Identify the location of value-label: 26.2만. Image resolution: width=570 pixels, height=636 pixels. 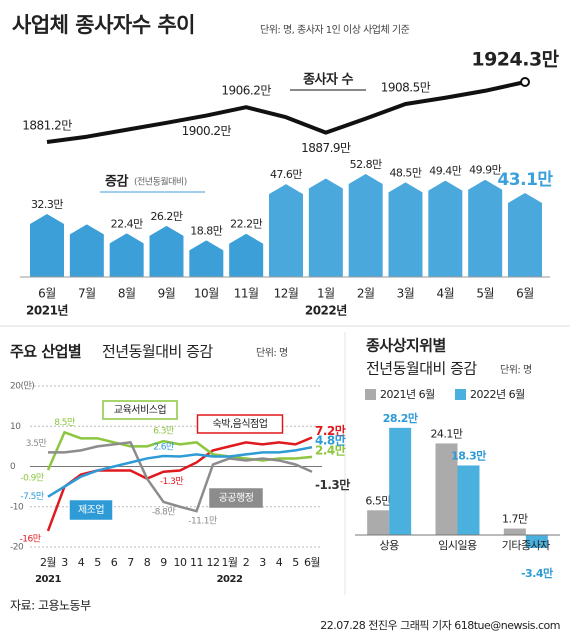
(166, 216).